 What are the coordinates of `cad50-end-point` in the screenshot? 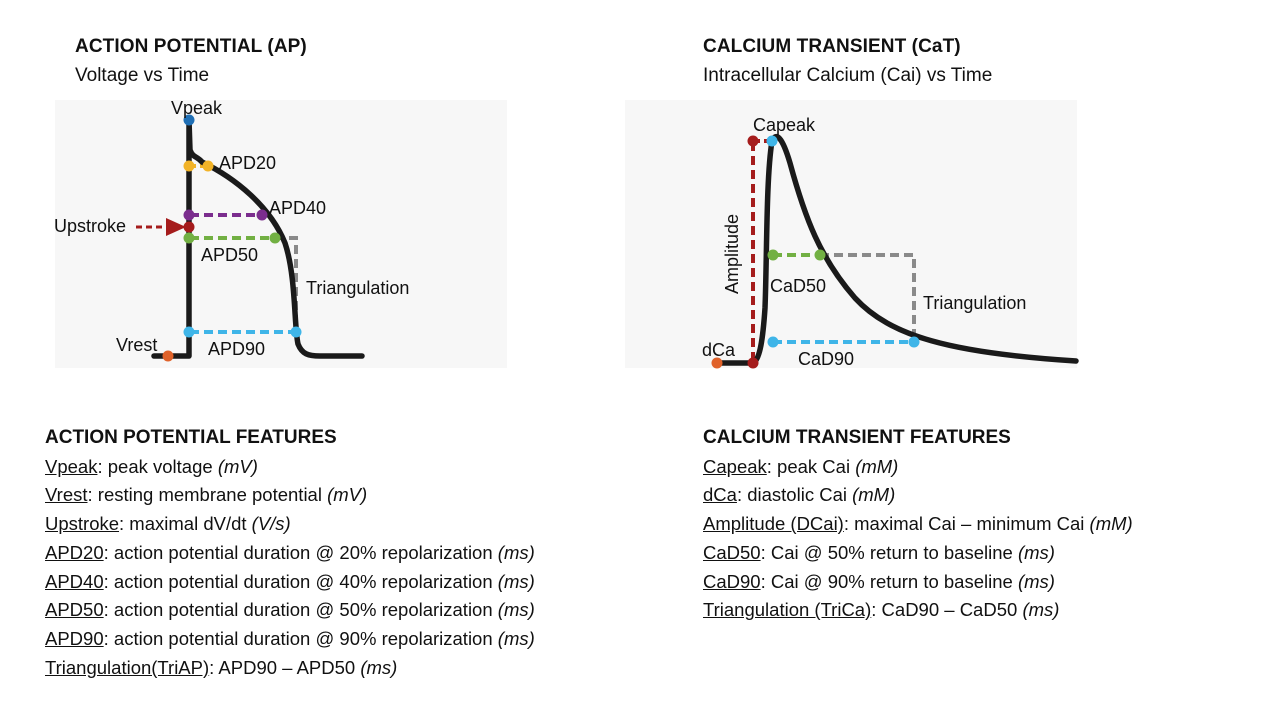 It's located at (820, 255).